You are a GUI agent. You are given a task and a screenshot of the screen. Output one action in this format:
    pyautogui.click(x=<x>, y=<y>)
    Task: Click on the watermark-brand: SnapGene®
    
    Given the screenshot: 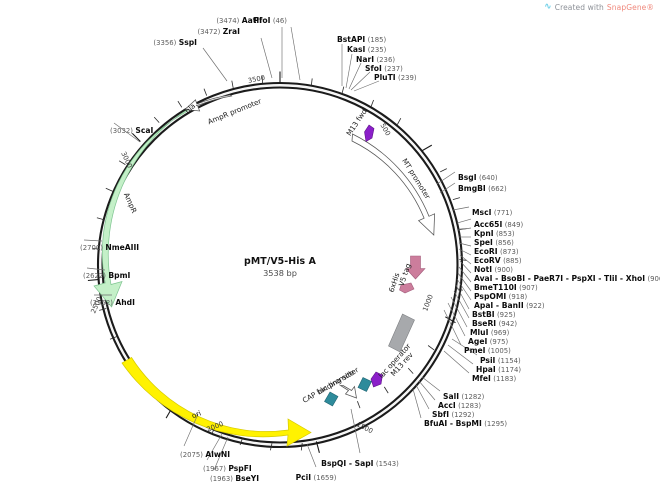 What is the action you would take?
    pyautogui.click(x=630, y=7)
    